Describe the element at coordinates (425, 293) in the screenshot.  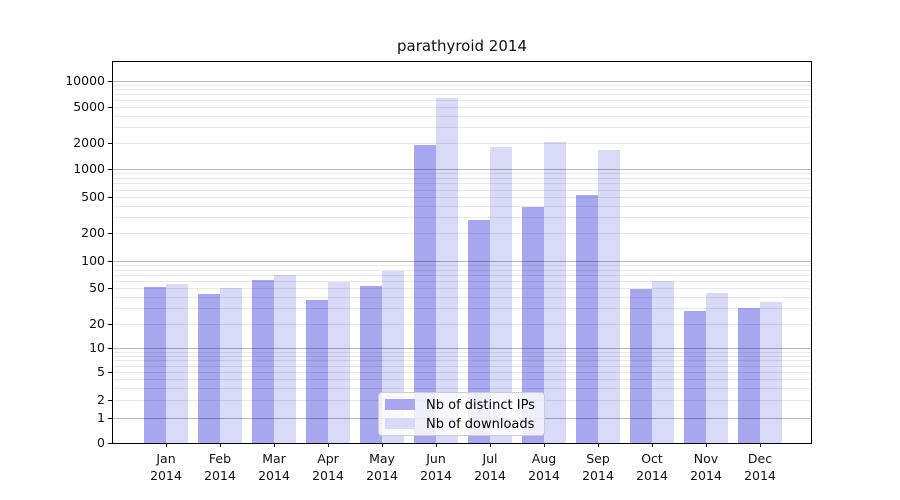
I see `bar-distinct-ips-jun` at that location.